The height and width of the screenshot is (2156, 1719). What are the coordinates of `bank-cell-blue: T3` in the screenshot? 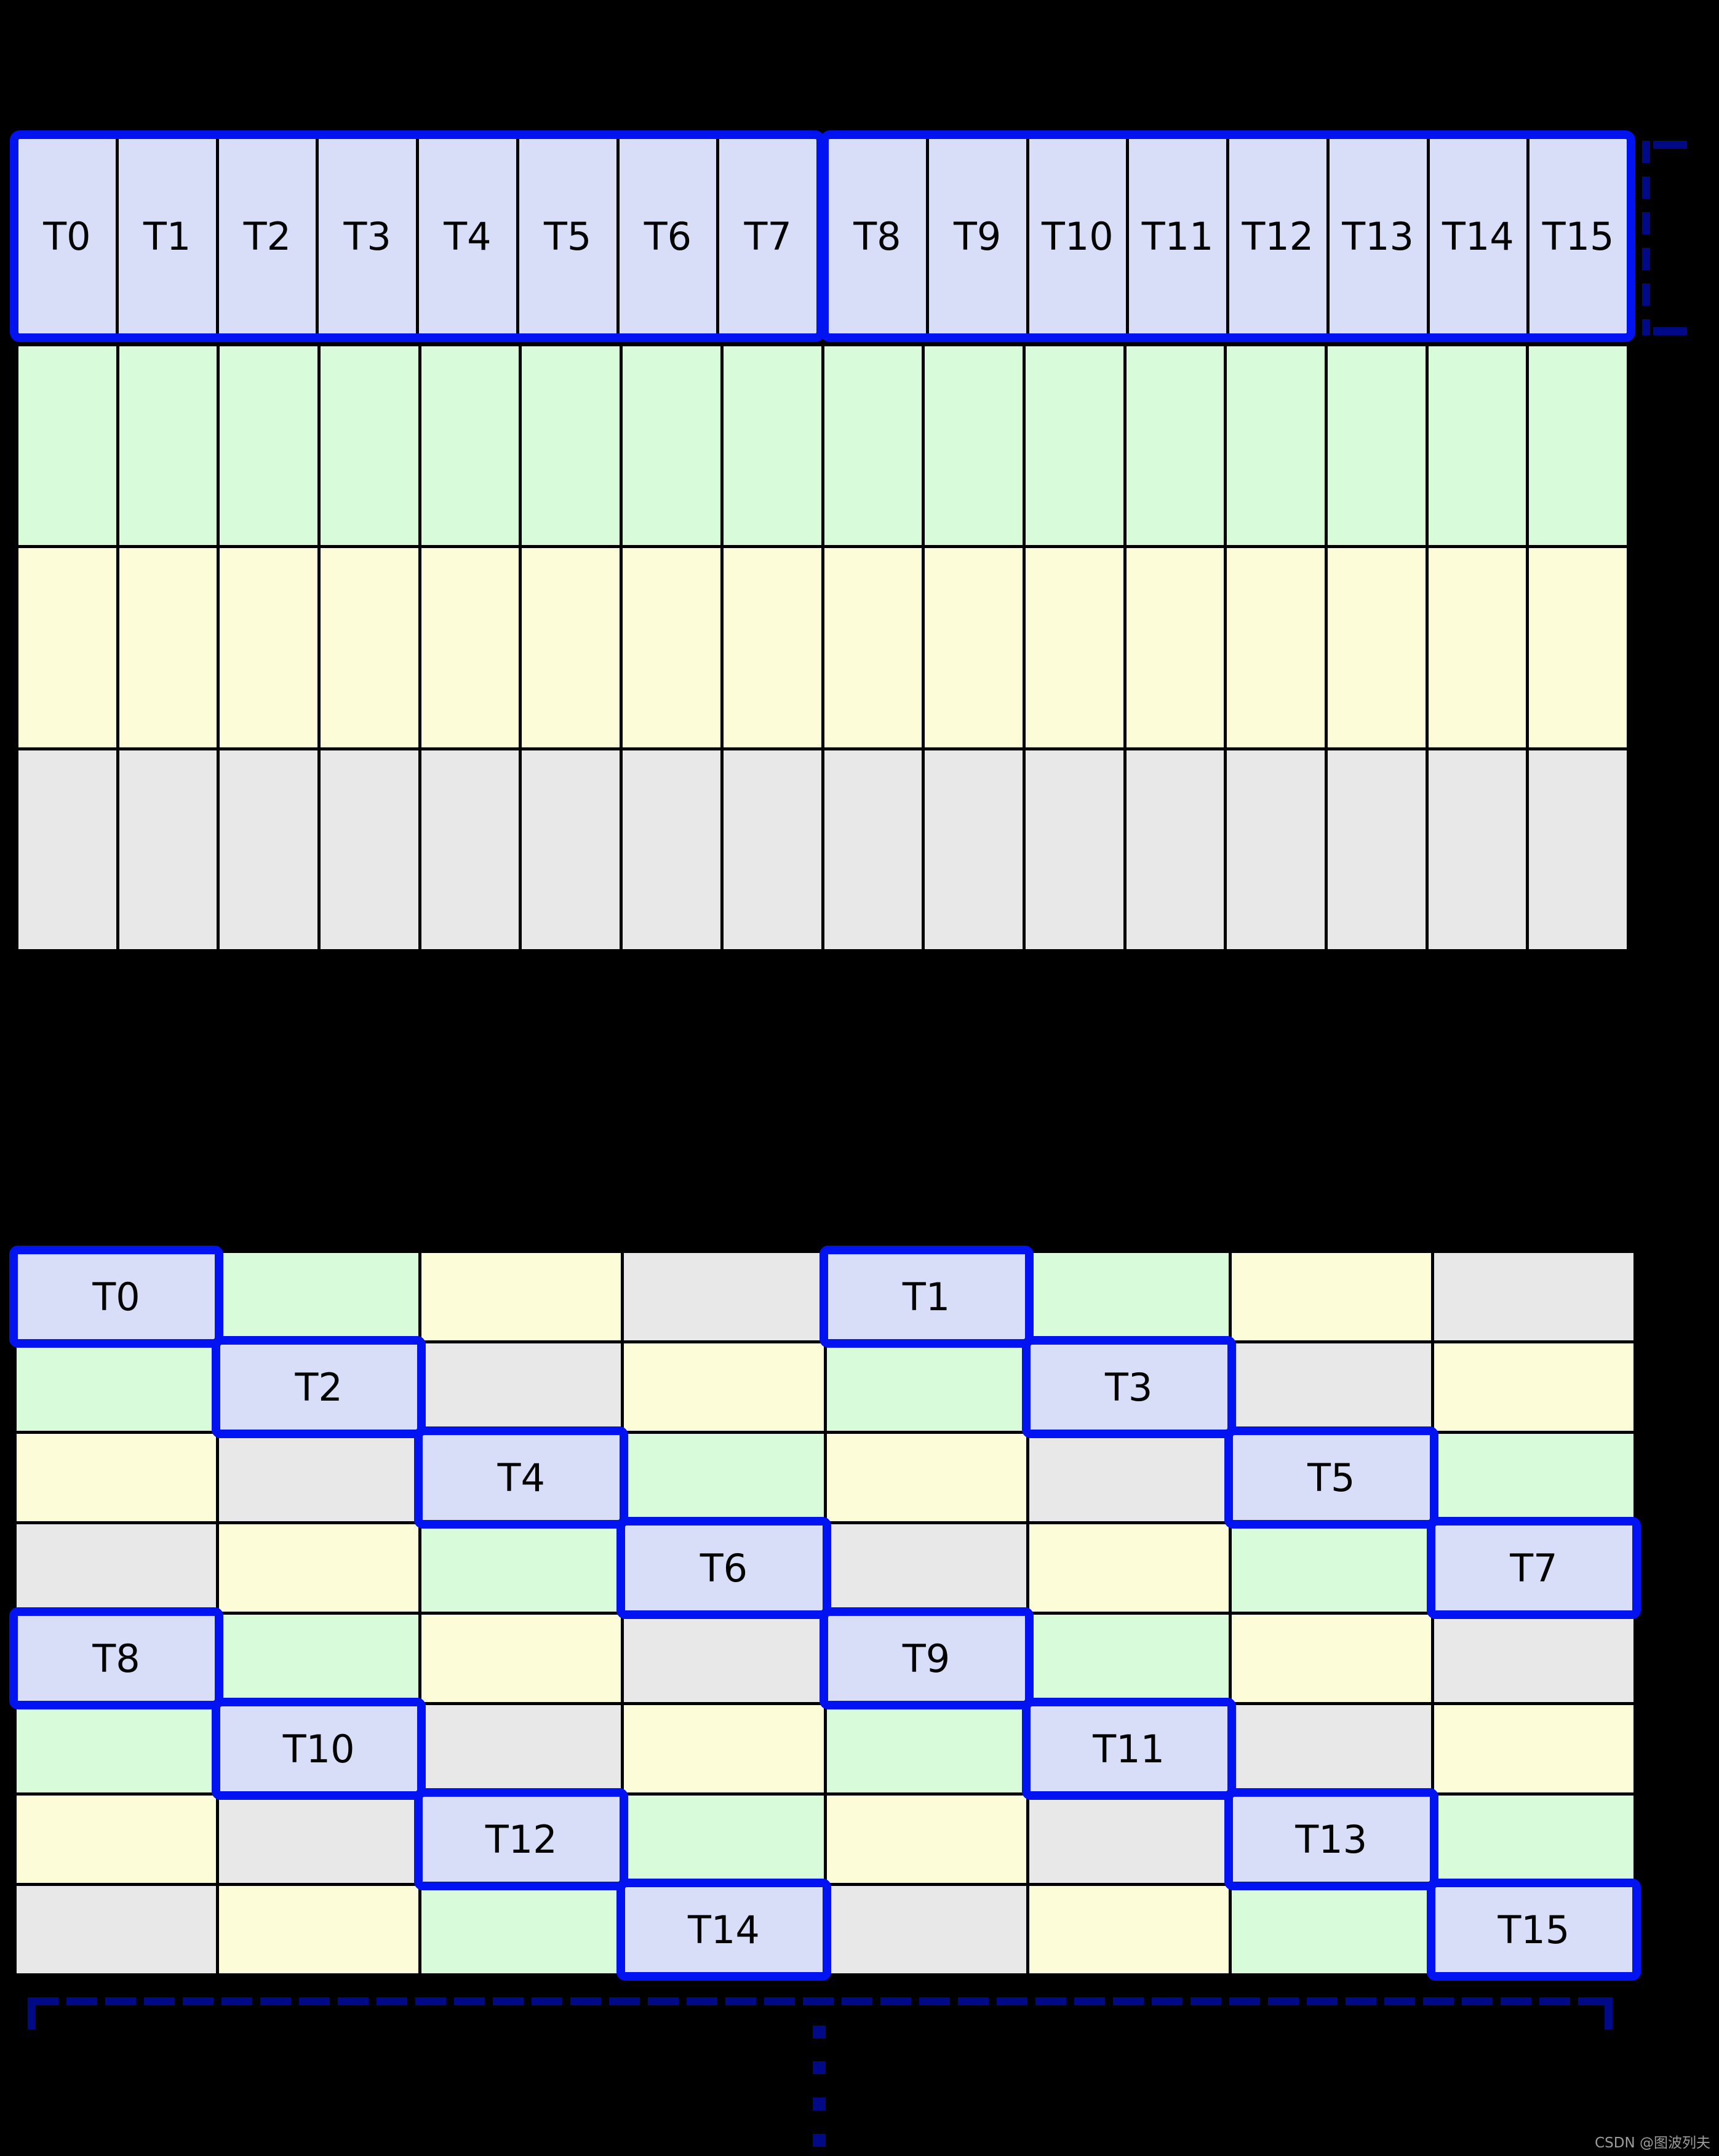 It's located at (1129, 1387).